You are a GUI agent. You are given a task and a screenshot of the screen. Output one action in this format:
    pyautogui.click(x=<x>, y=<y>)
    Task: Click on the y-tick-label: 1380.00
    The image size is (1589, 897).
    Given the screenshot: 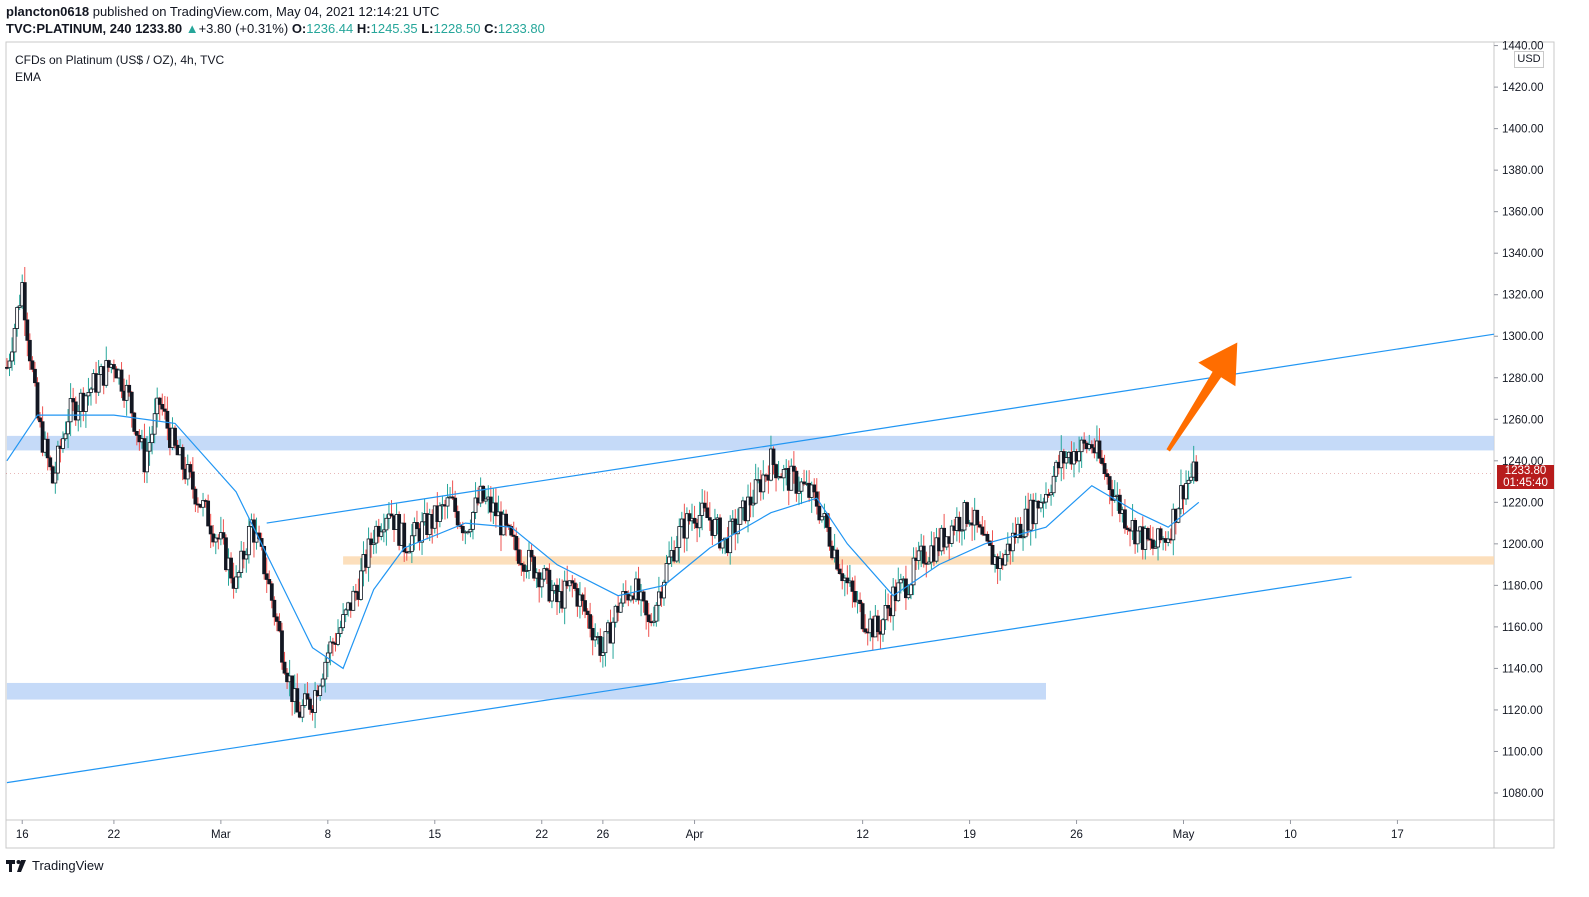 What is the action you would take?
    pyautogui.click(x=1523, y=171)
    